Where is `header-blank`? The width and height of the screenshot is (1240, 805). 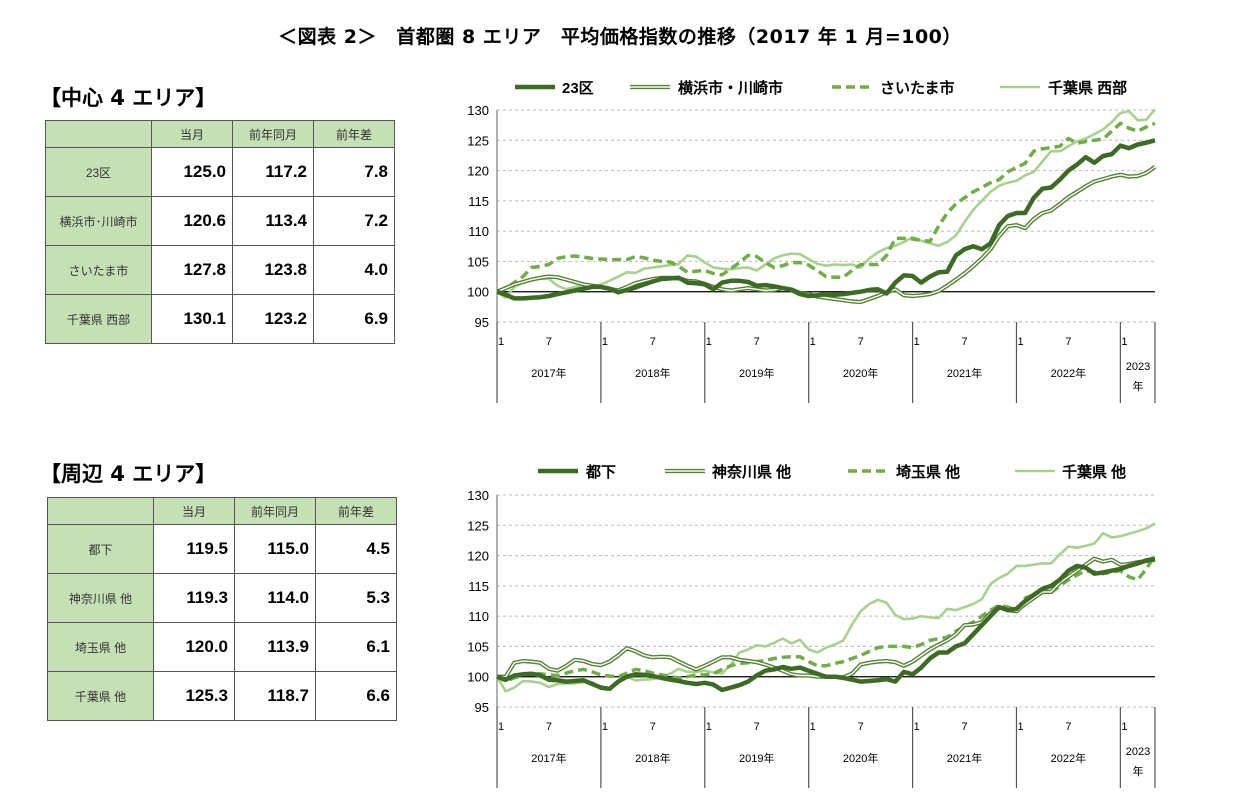
header-blank is located at coordinates (98, 134).